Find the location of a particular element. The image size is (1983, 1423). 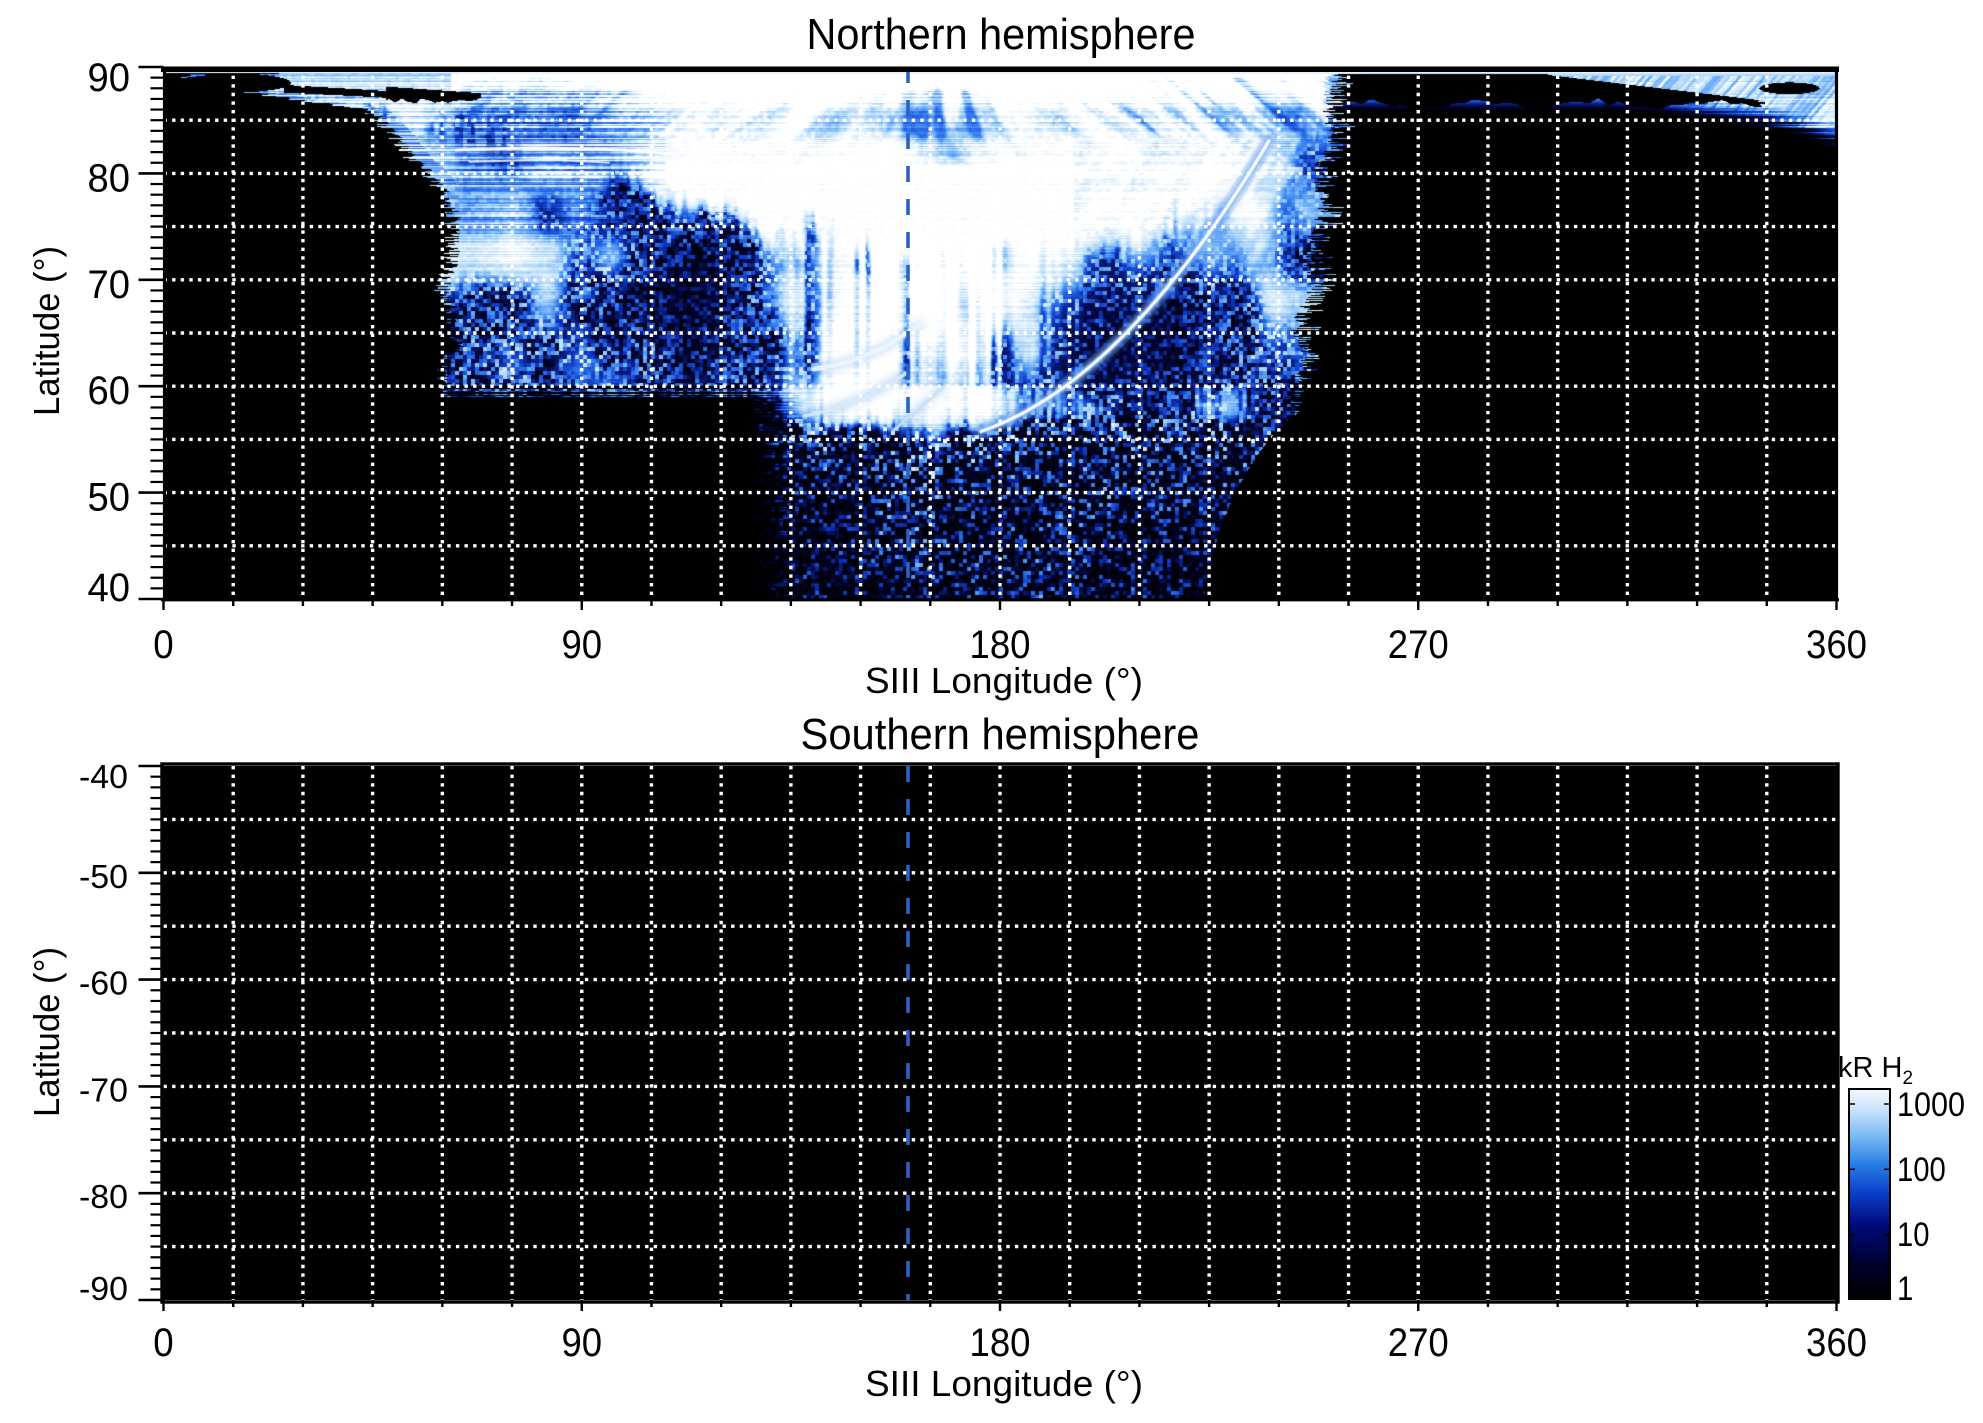

svg-text: -60 is located at coordinates (103, 983).